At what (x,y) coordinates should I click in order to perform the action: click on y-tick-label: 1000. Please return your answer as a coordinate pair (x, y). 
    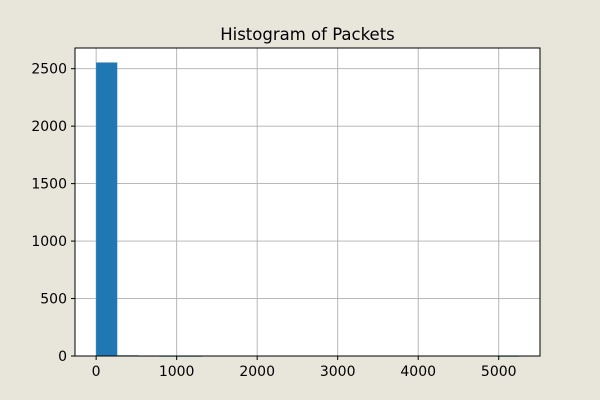
    Looking at the image, I should click on (49, 242).